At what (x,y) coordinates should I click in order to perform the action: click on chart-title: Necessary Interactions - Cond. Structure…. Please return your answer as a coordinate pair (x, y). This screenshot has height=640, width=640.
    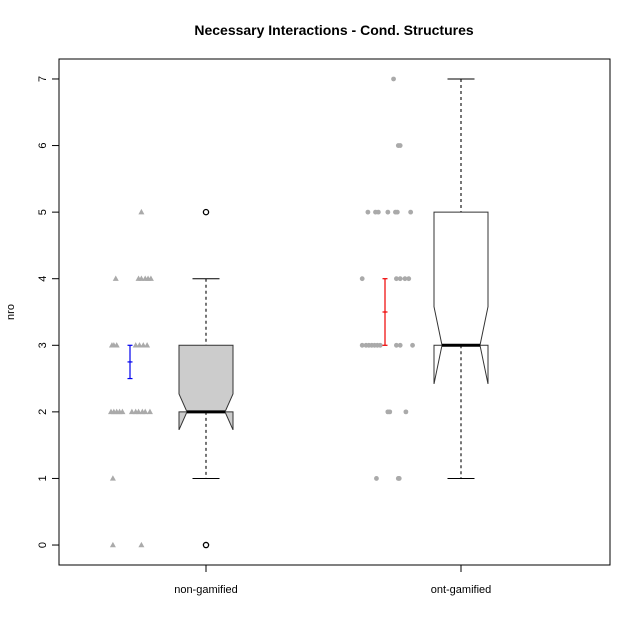
    Looking at the image, I should click on (334, 30).